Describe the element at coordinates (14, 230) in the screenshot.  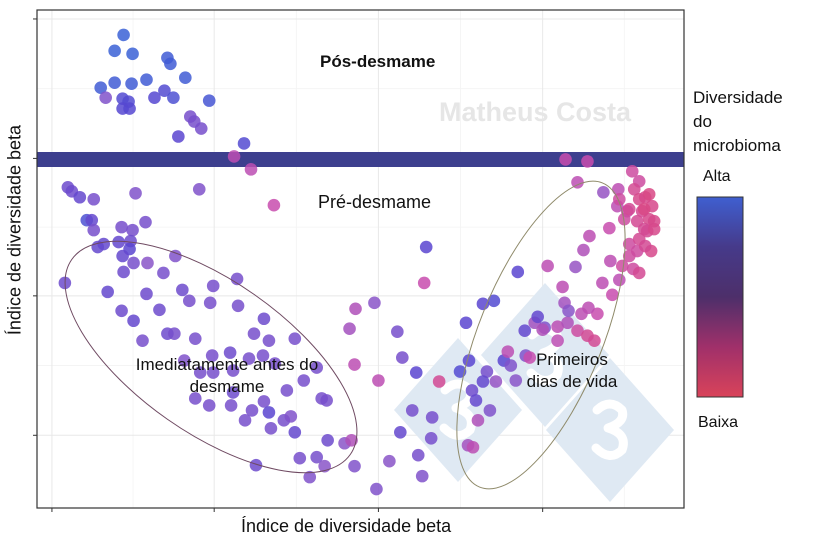
I see `y-axis-label: Índice de diversidade beta` at that location.